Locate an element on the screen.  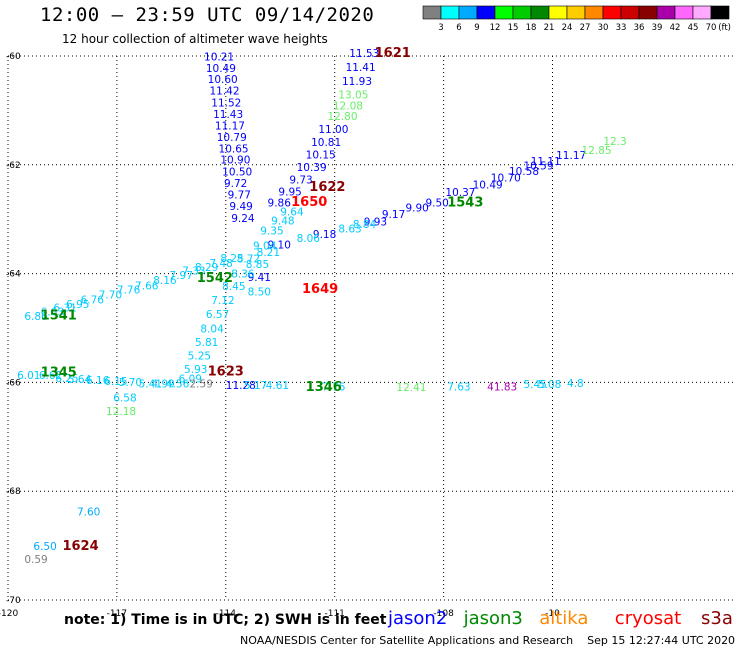
wave-height-value: 8.50 is located at coordinates (259, 292).